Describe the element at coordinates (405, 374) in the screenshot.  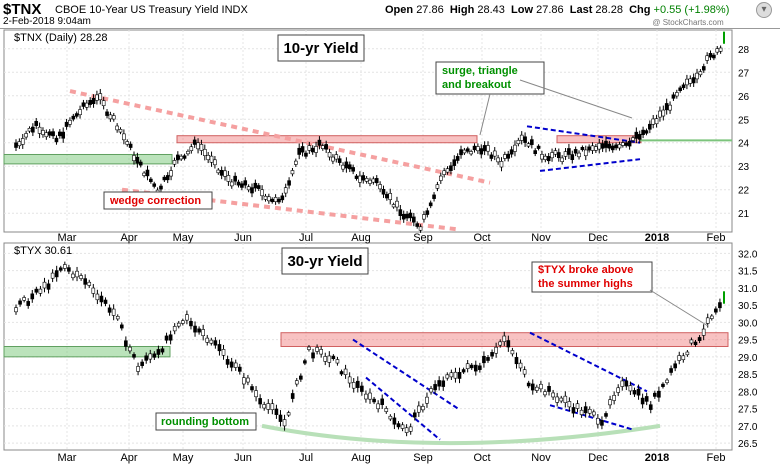
I see `channel1-upper-line` at that location.